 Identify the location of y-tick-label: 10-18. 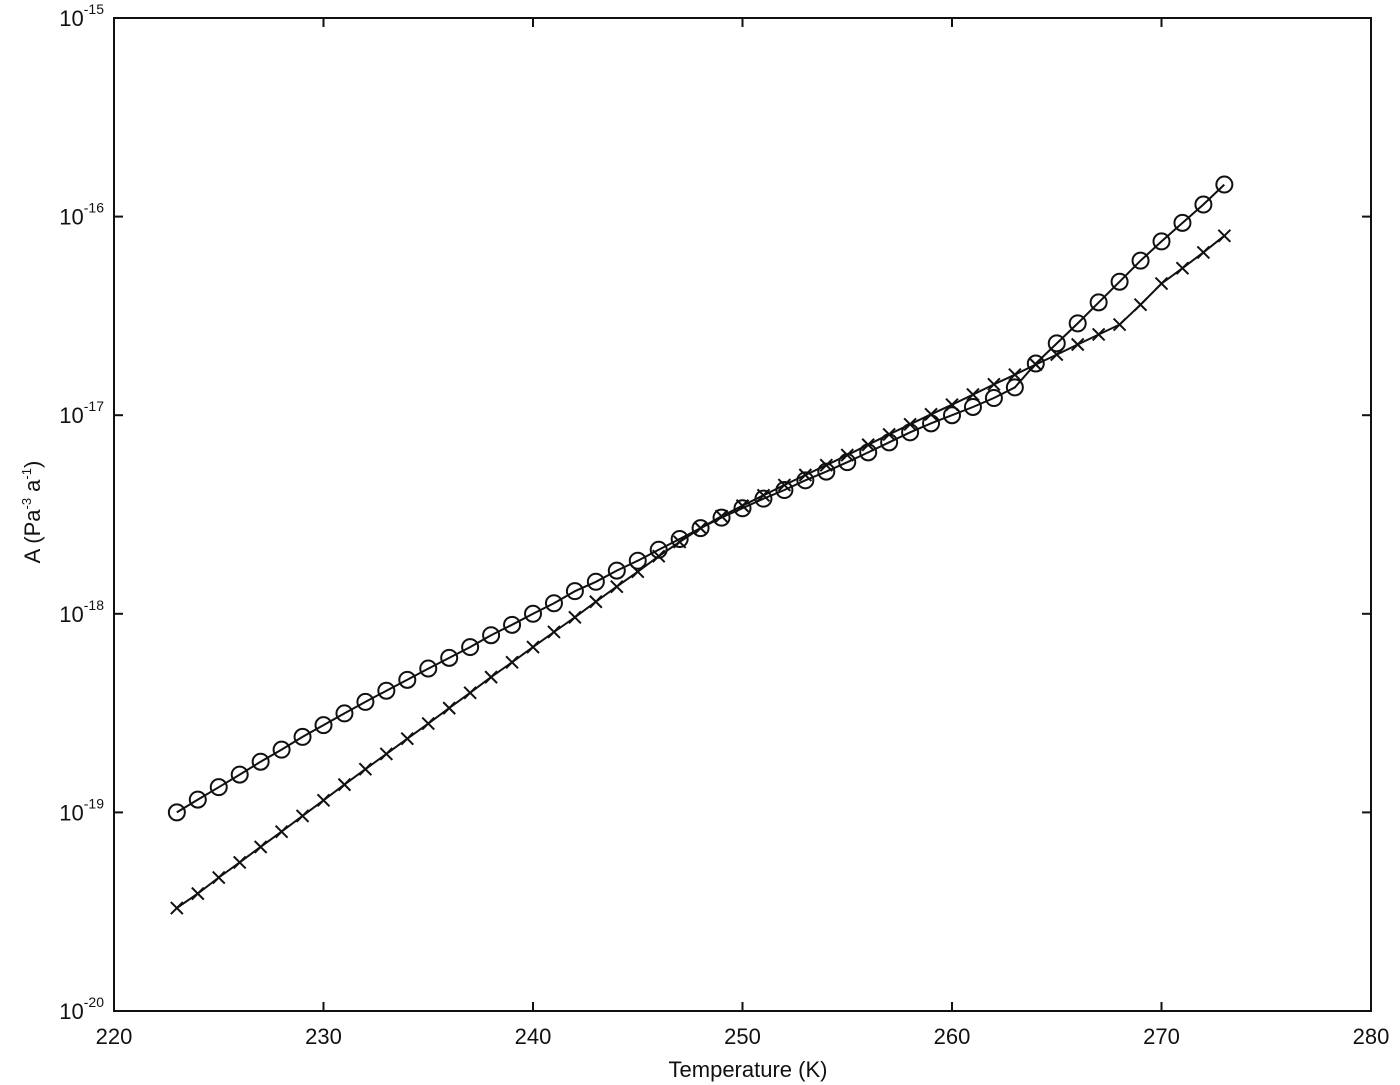
(81, 612).